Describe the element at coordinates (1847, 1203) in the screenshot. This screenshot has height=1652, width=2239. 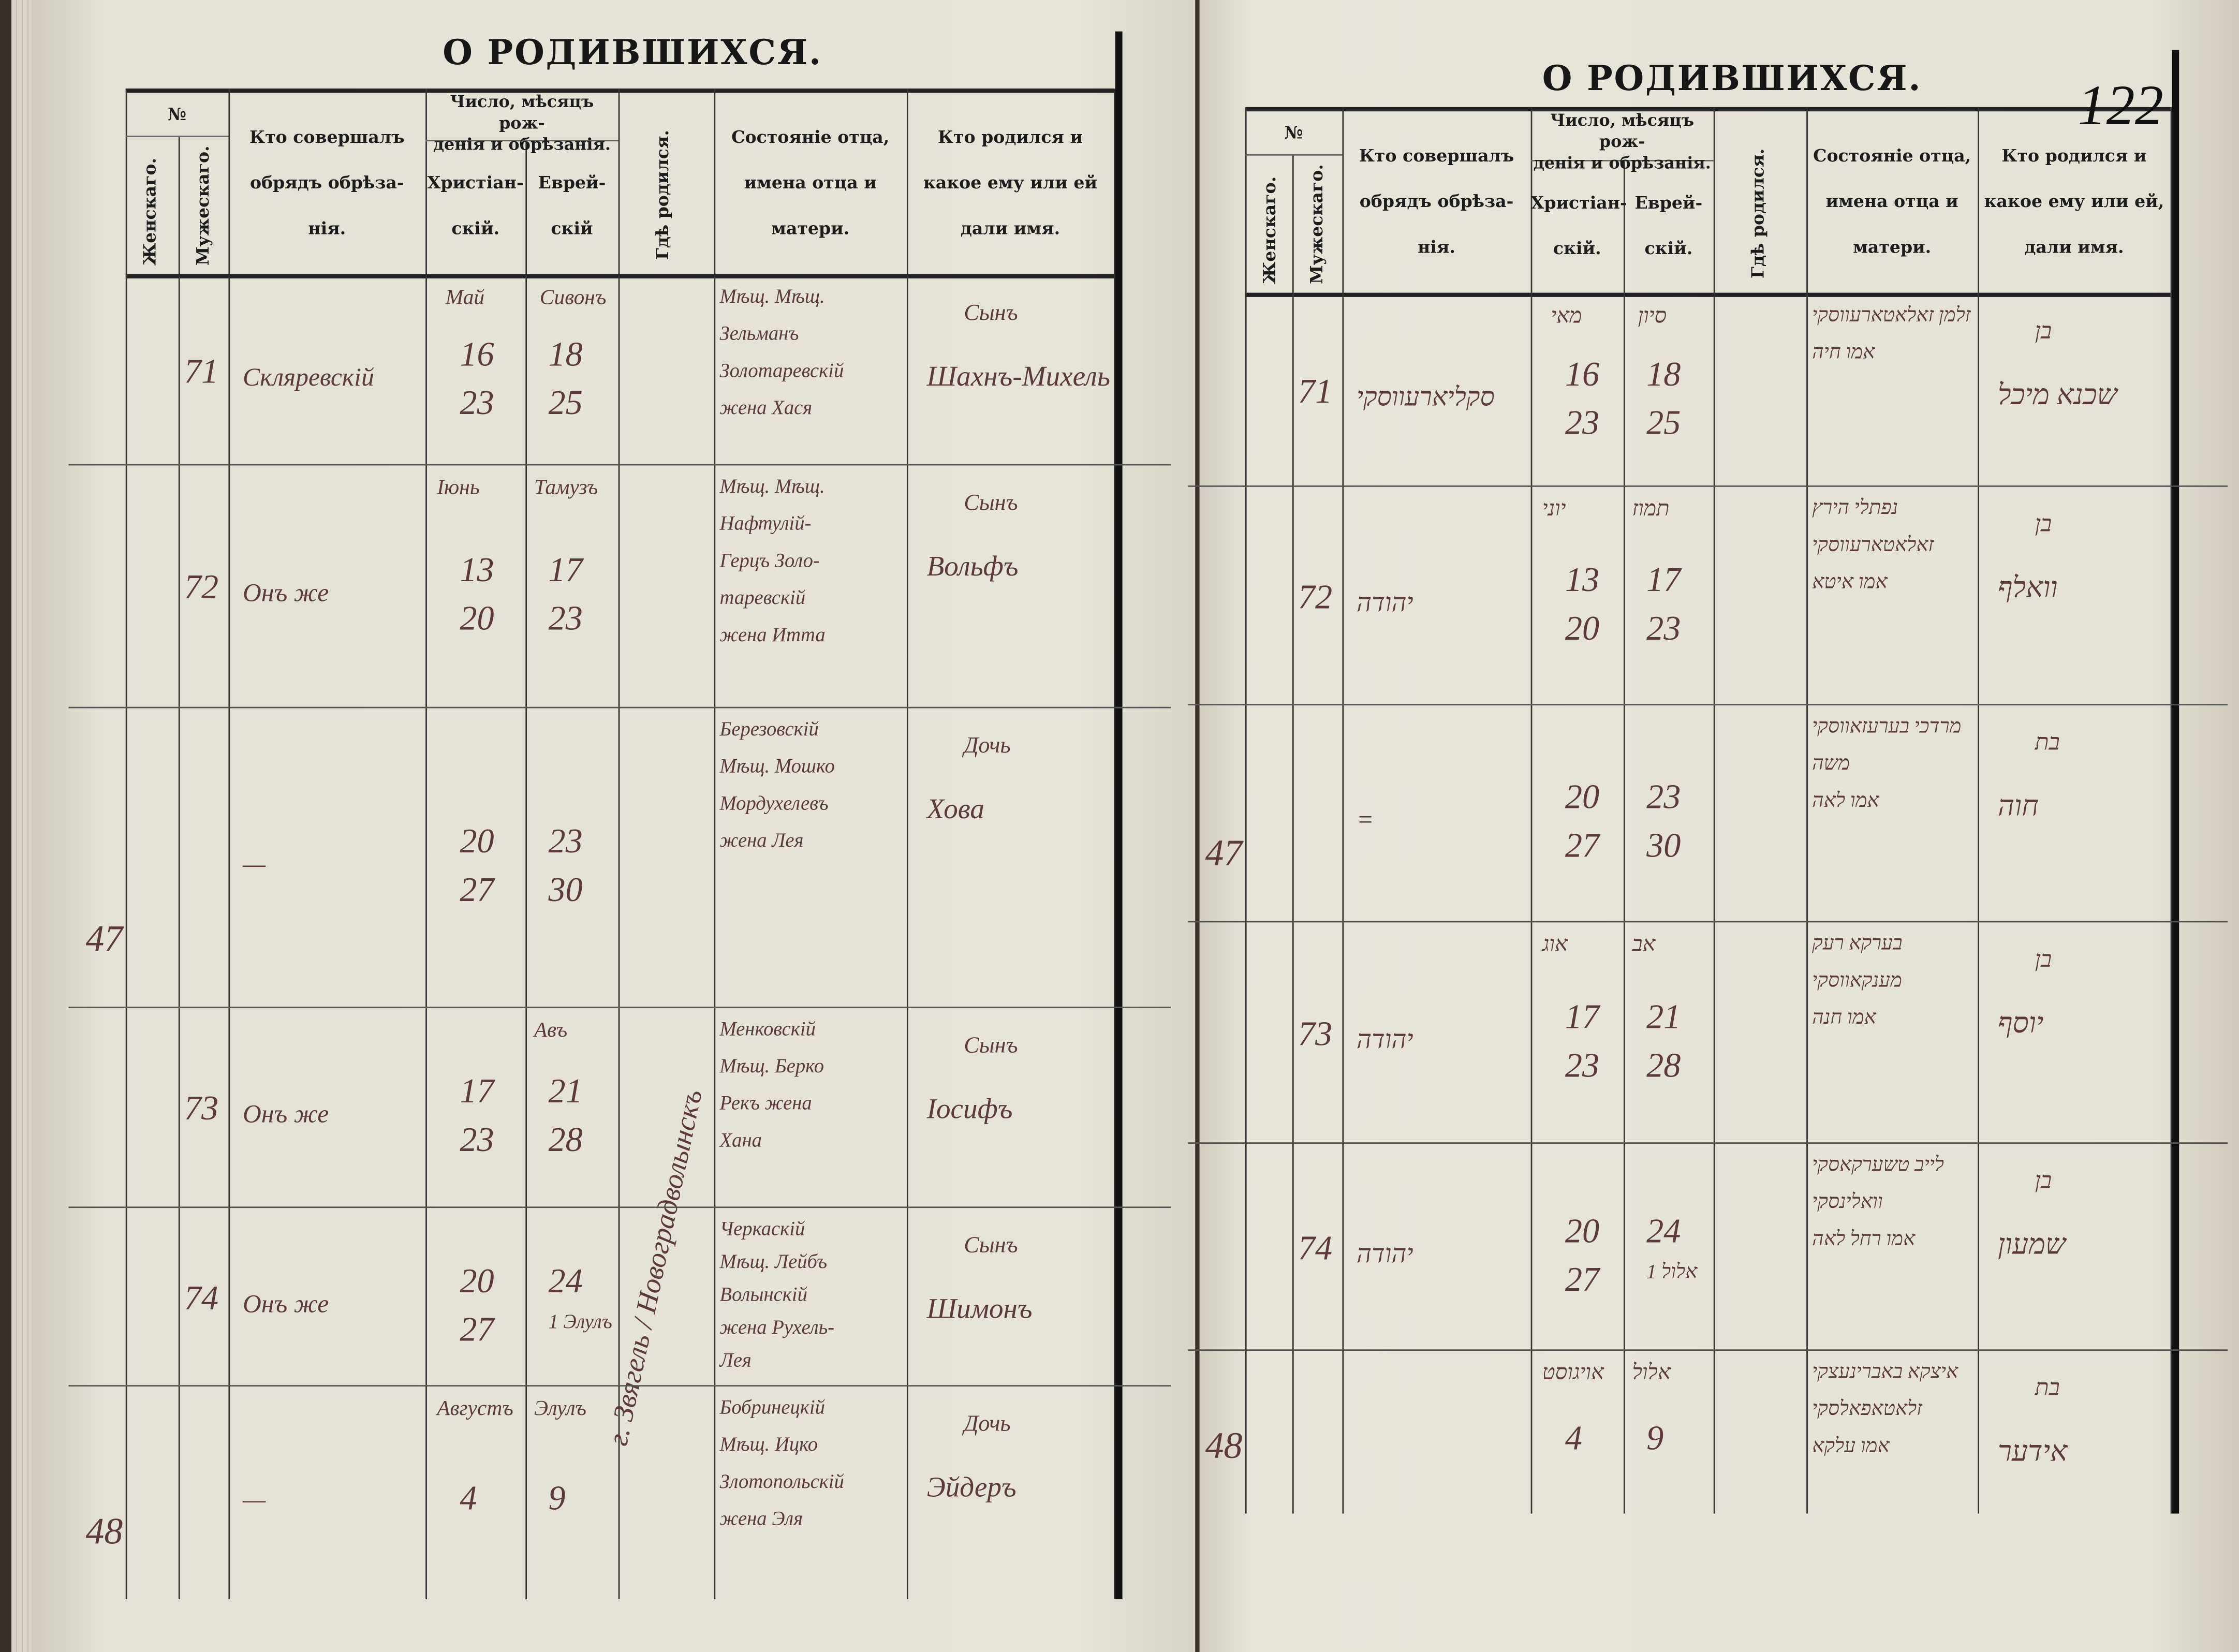
I see `right-row-father-line: וואלינסקי` at that location.